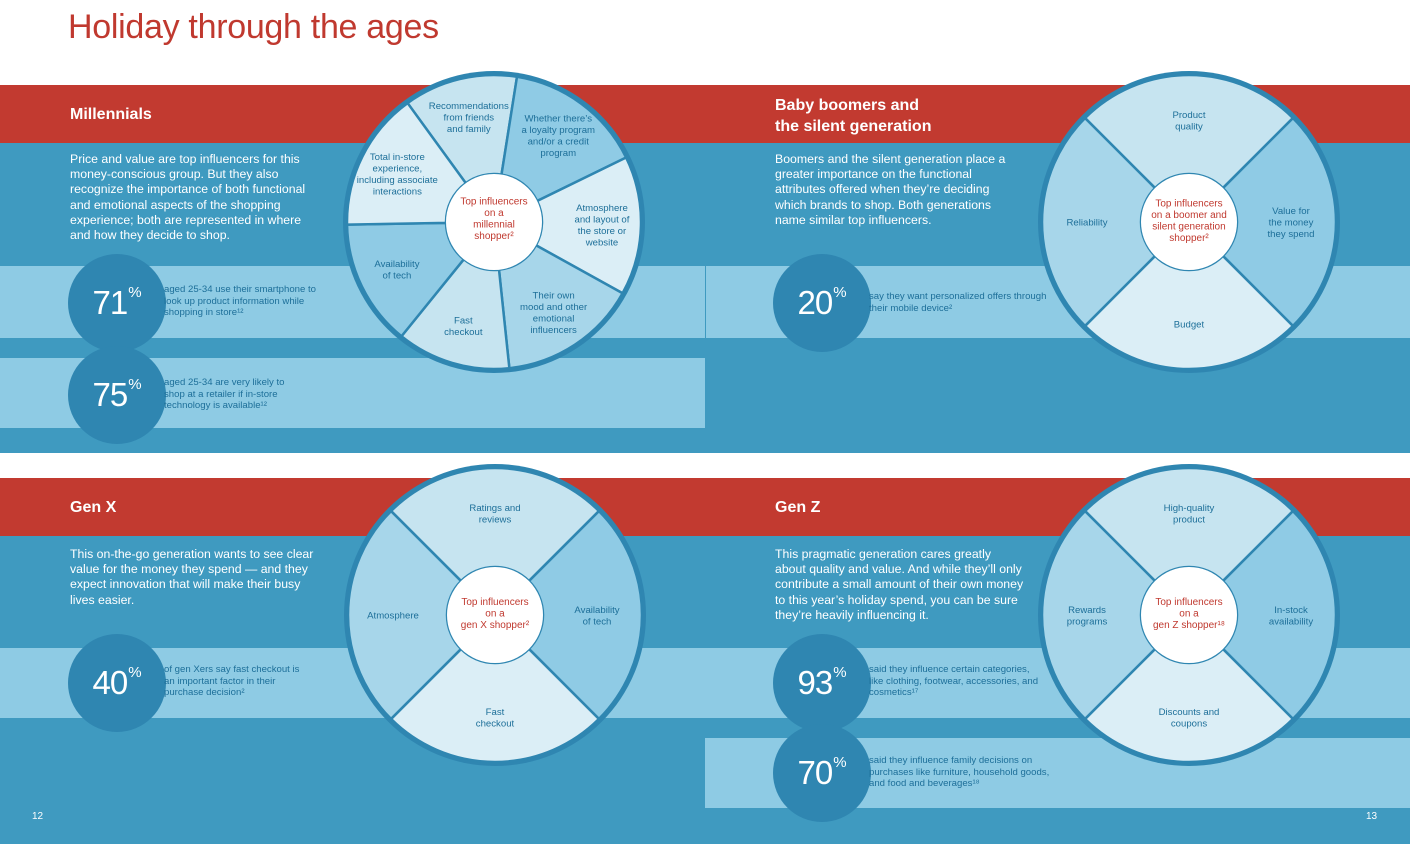 The width and height of the screenshot is (1410, 844). What do you see at coordinates (493, 219) in the screenshot?
I see `wheel-center-label: Top influencers on a millennial shopper²` at bounding box center [493, 219].